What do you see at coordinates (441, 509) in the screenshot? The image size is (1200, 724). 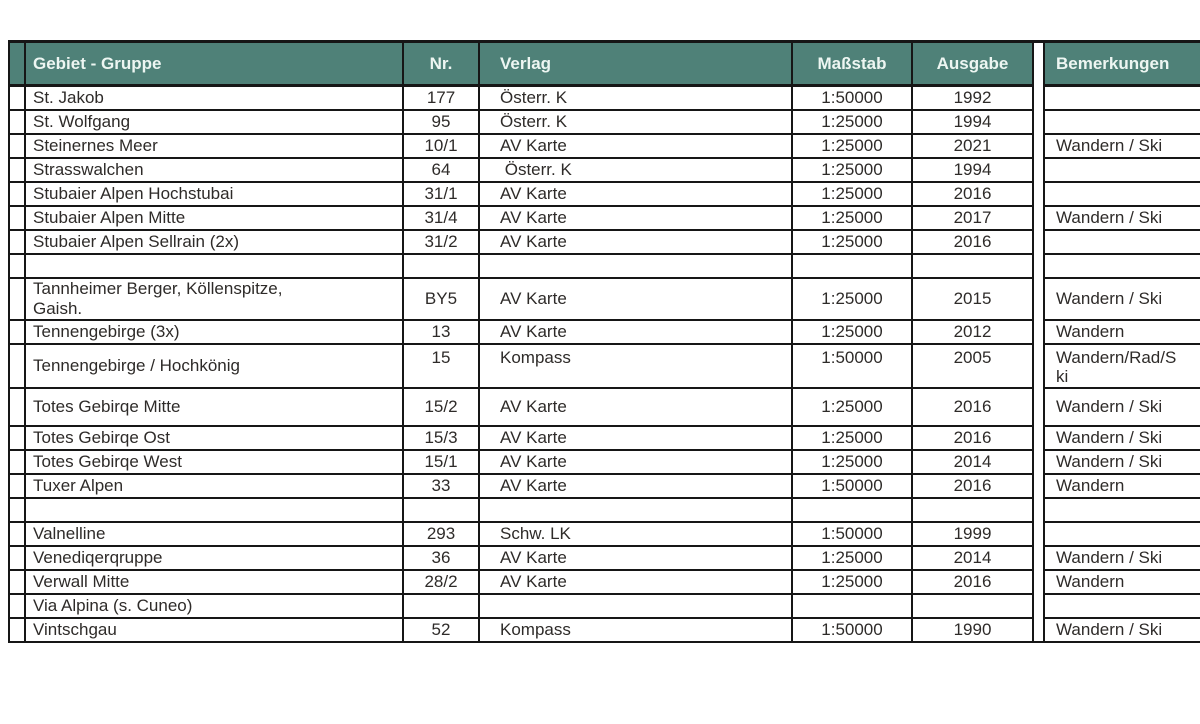 I see `cell-nr` at bounding box center [441, 509].